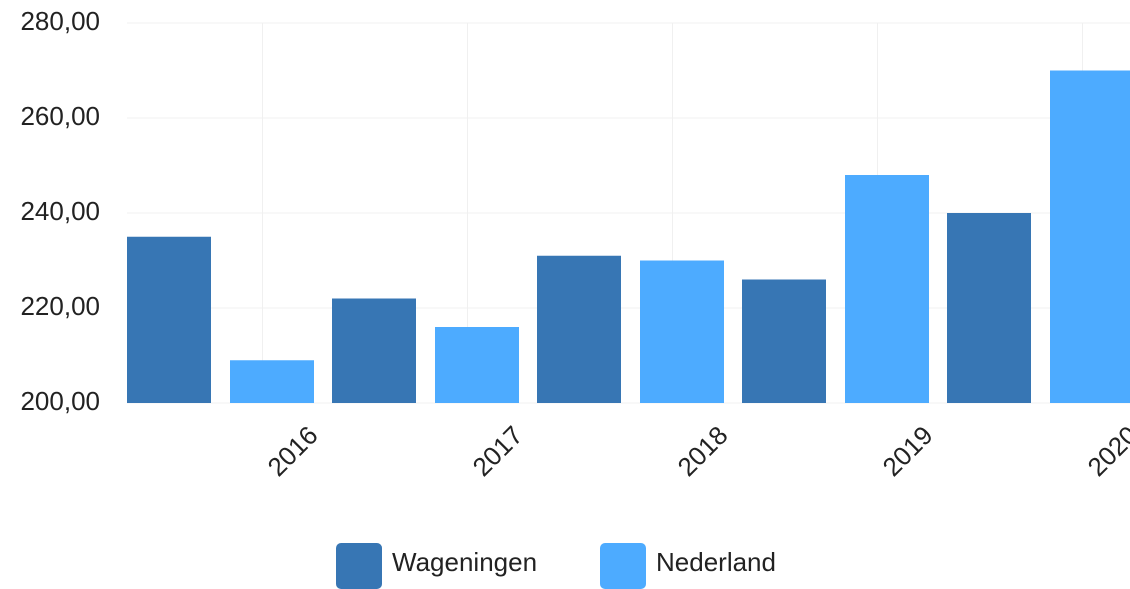 The image size is (1130, 589). Describe the element at coordinates (60, 116) in the screenshot. I see `y-tick-label: 260,00` at that location.